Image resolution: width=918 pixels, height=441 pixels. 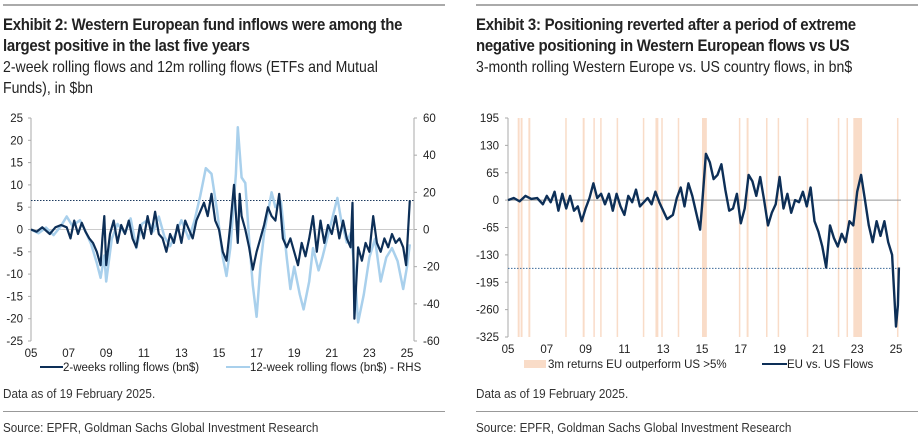 I want to click on y-tick-label: 130, so click(x=489, y=146).